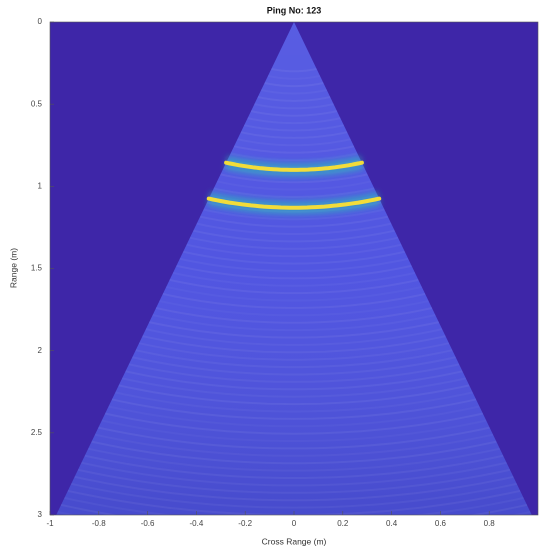  I want to click on y-tick-label: 2, so click(40, 350).